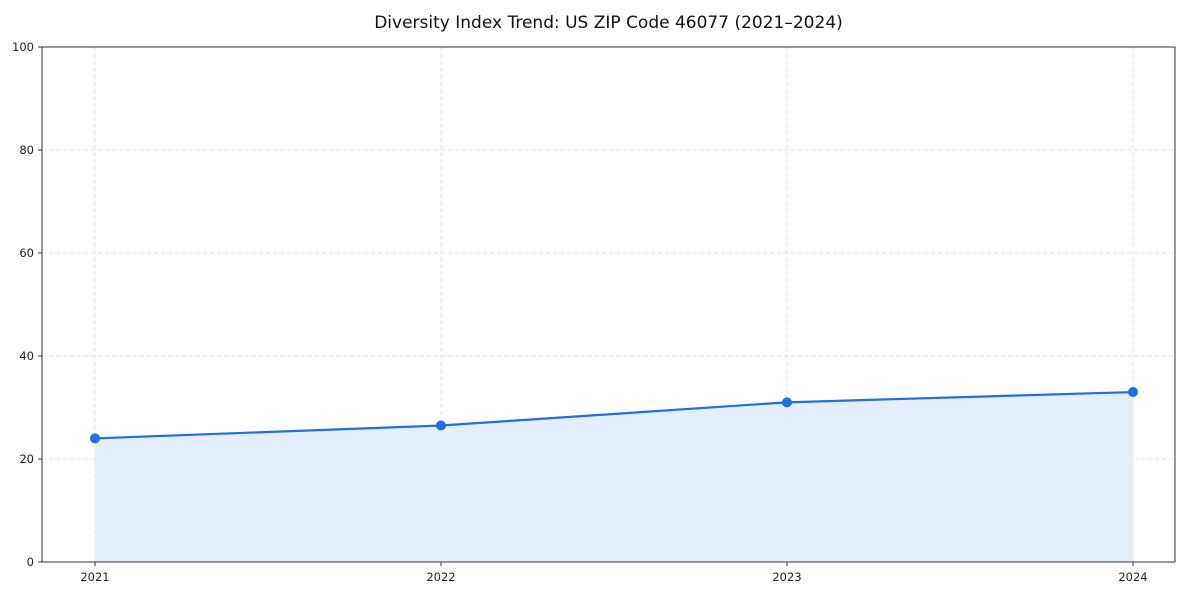 The width and height of the screenshot is (1200, 600). Describe the element at coordinates (614, 415) in the screenshot. I see `trend-line` at that location.